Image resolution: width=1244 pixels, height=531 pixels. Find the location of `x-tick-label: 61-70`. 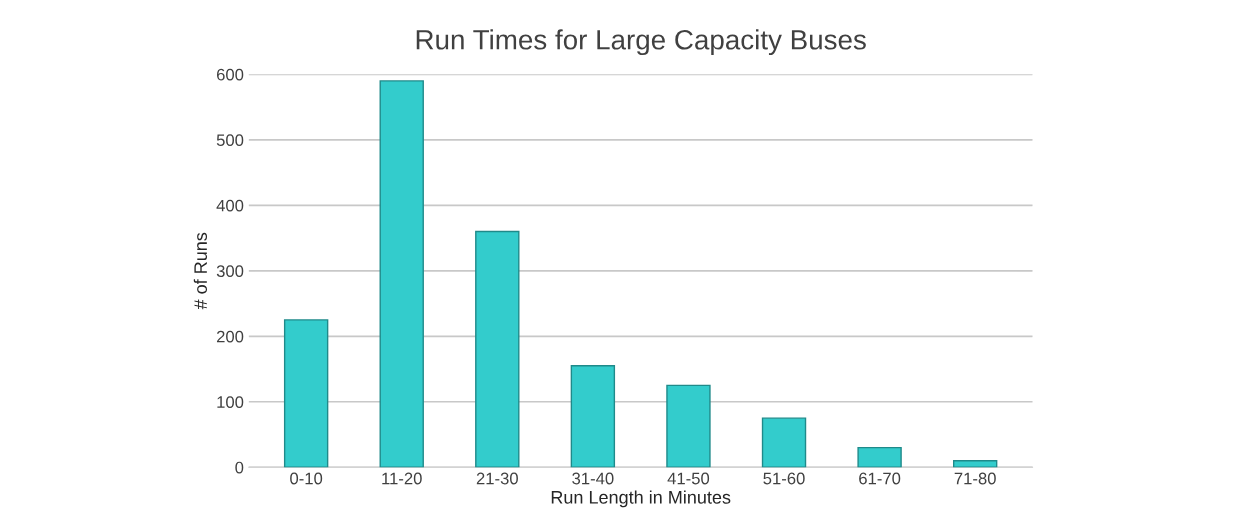

x-tick-label: 61-70 is located at coordinates (880, 478).